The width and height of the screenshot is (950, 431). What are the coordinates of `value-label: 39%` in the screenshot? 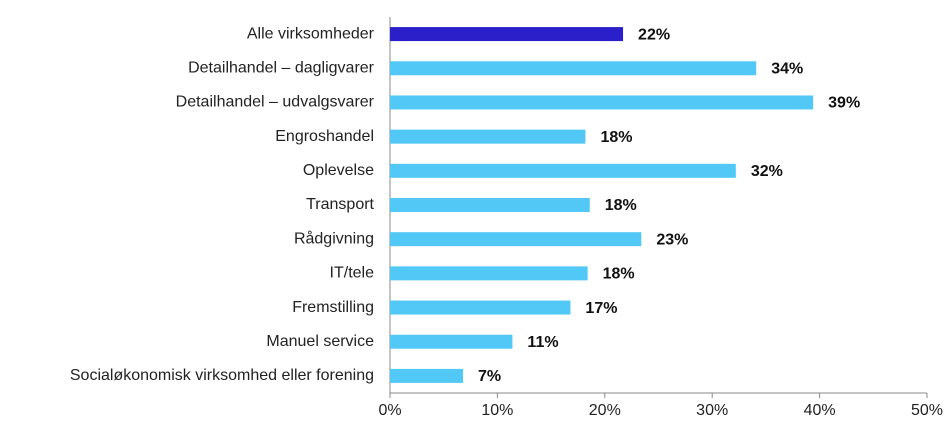 It's located at (844, 103).